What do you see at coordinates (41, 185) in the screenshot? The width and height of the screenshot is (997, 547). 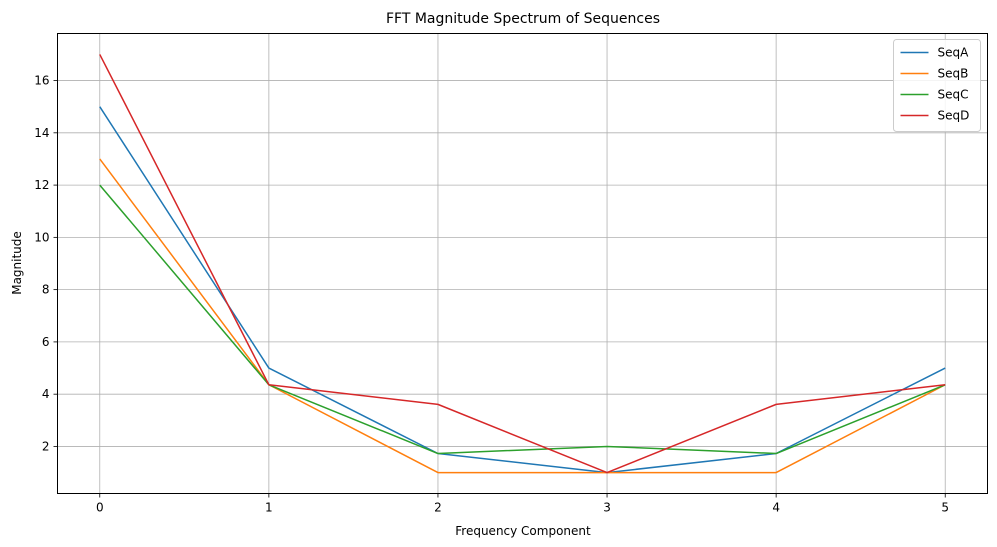 I see `y-tick-label: 12` at bounding box center [41, 185].